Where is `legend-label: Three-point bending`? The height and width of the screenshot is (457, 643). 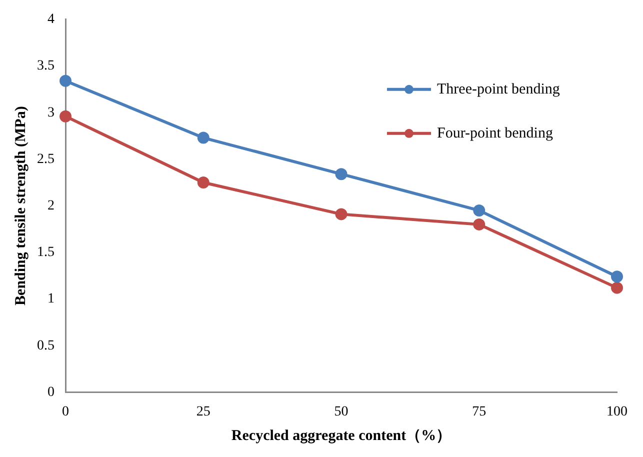 legend-label: Three-point bending is located at coordinates (498, 89).